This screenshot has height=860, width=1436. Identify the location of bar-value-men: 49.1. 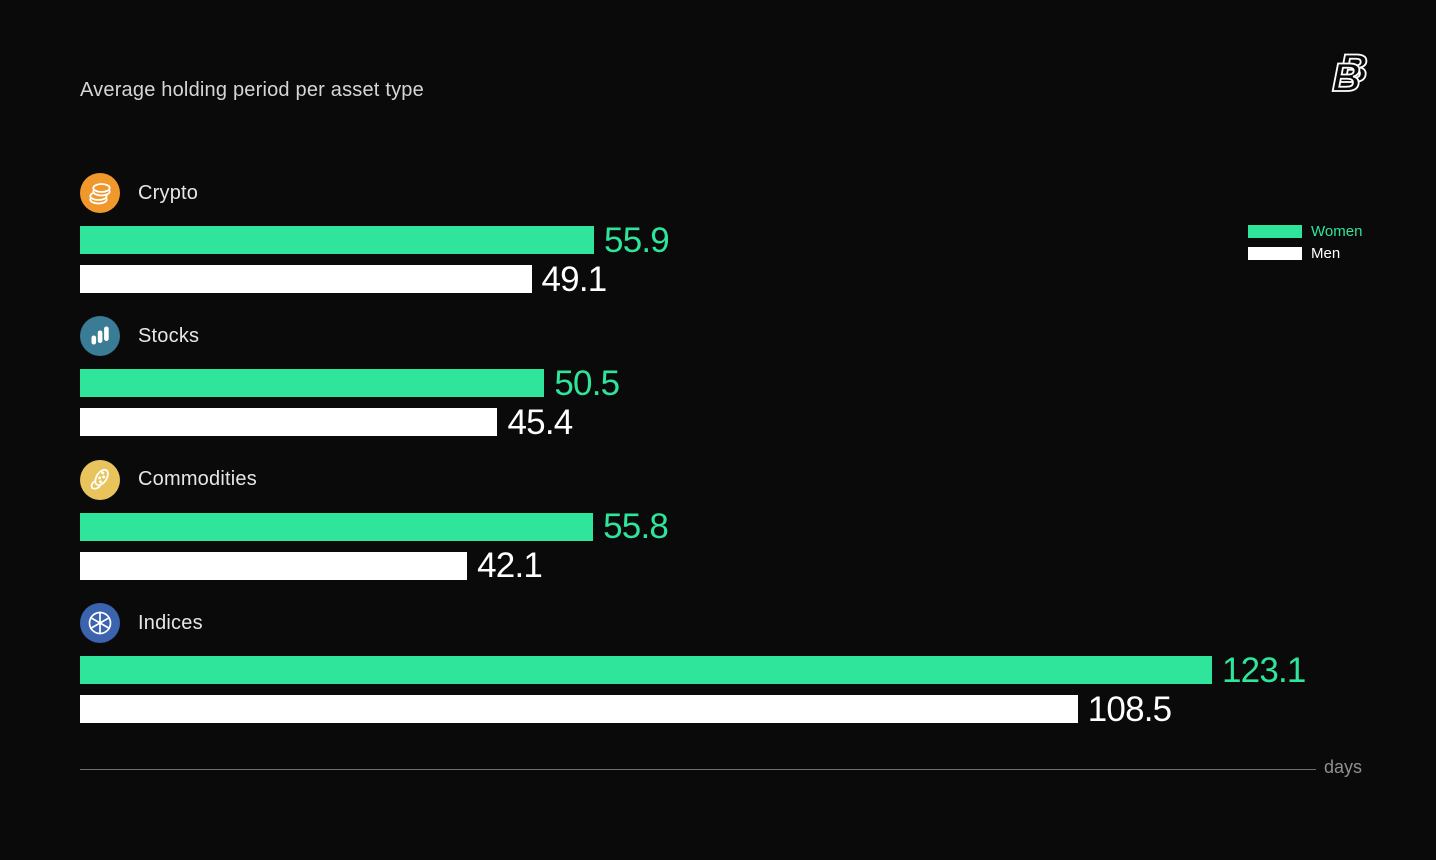
(574, 279).